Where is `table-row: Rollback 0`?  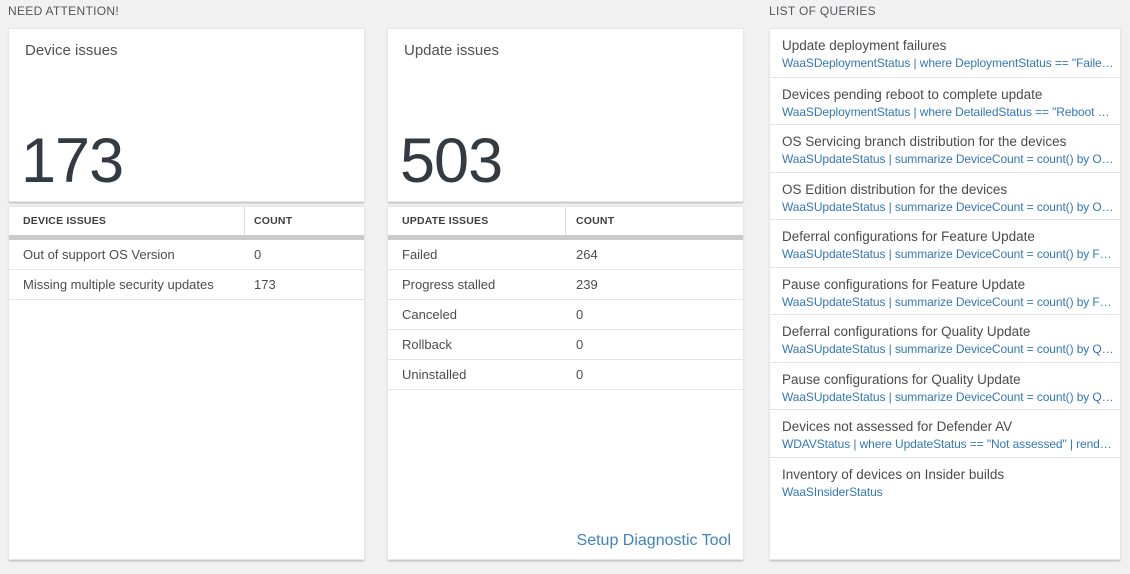
table-row: Rollback 0 is located at coordinates (565, 345).